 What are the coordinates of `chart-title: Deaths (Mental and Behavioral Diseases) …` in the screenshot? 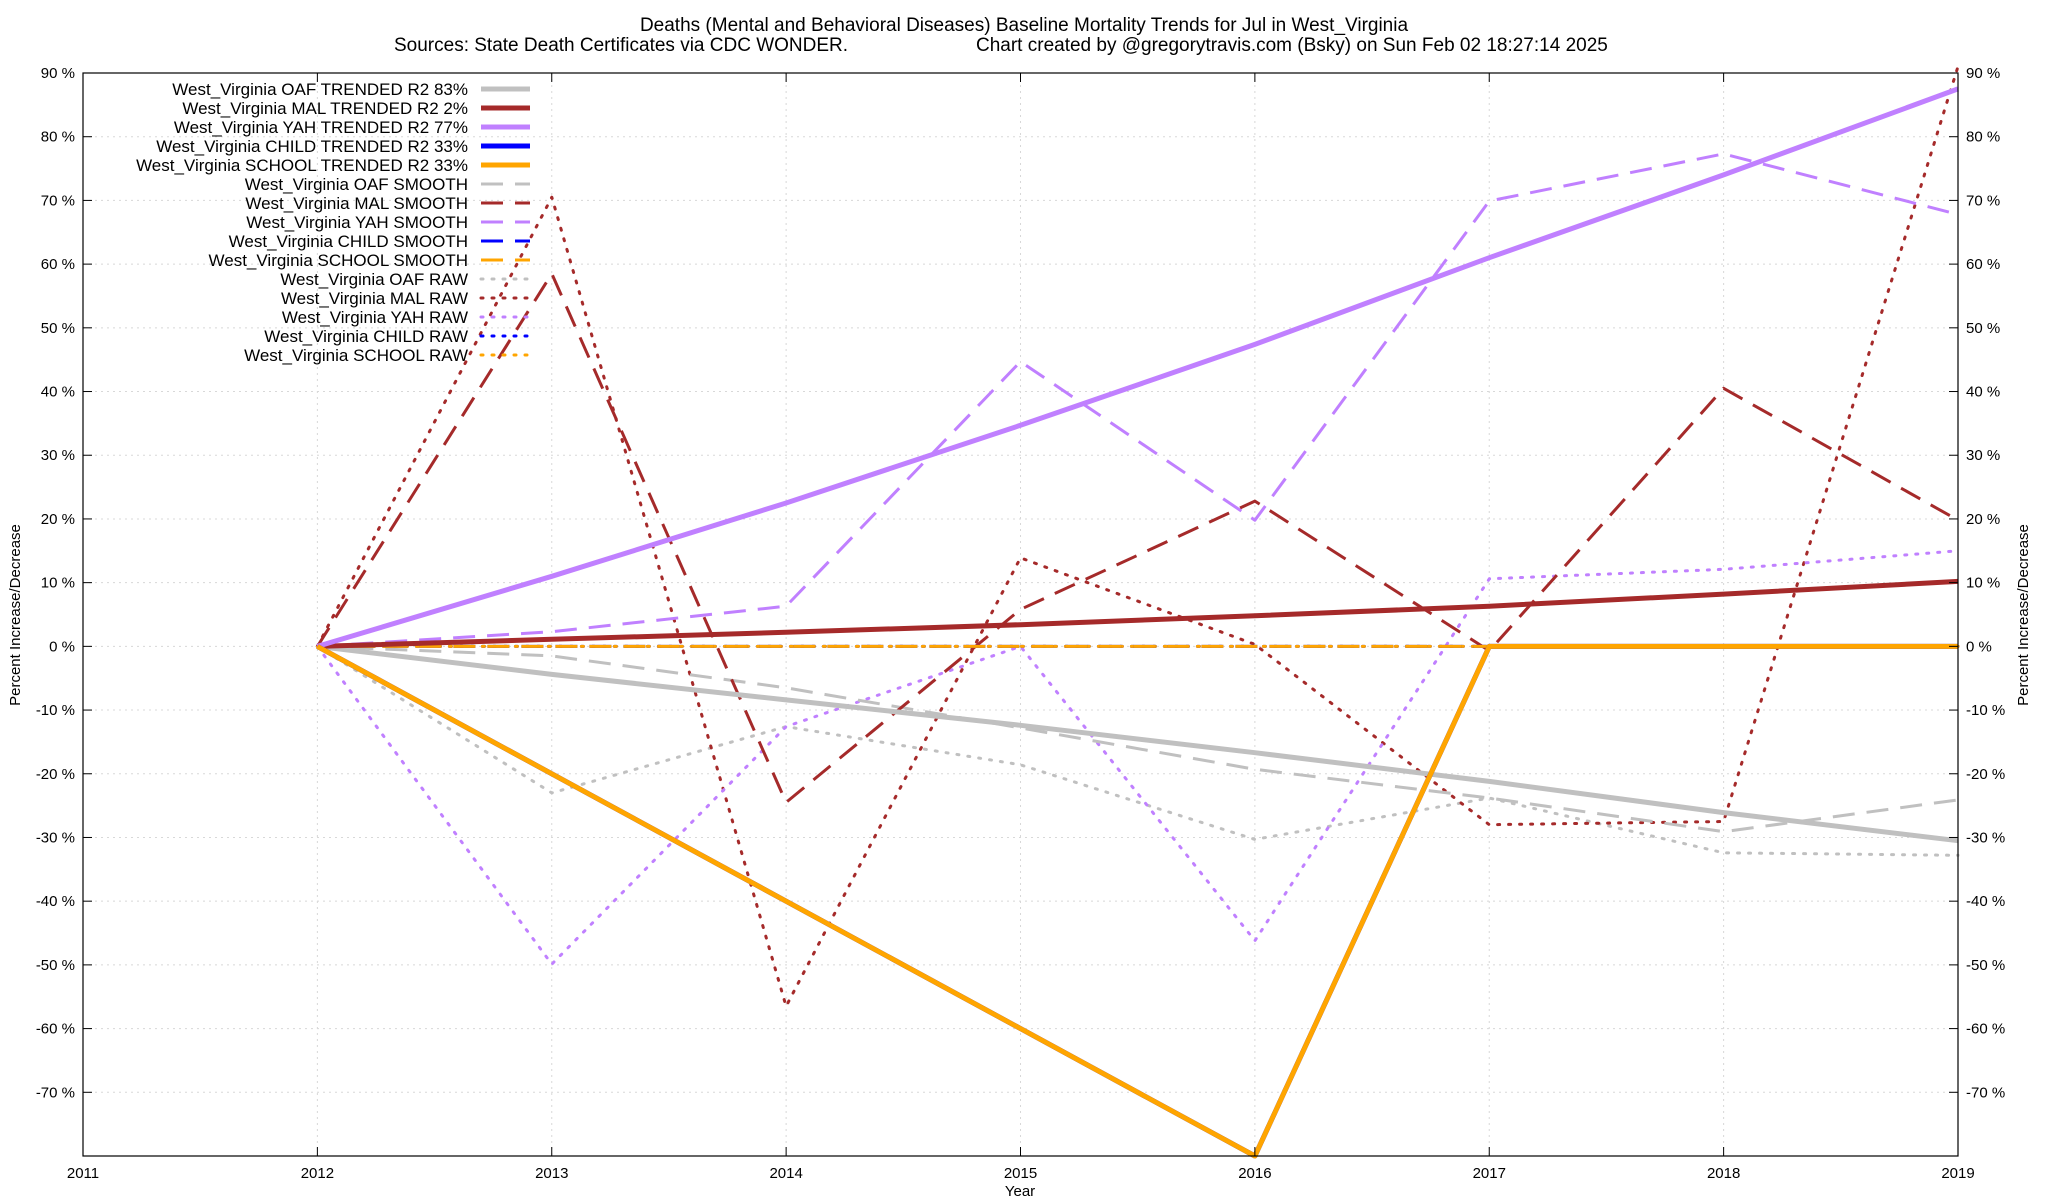 It's located at (1024, 25).